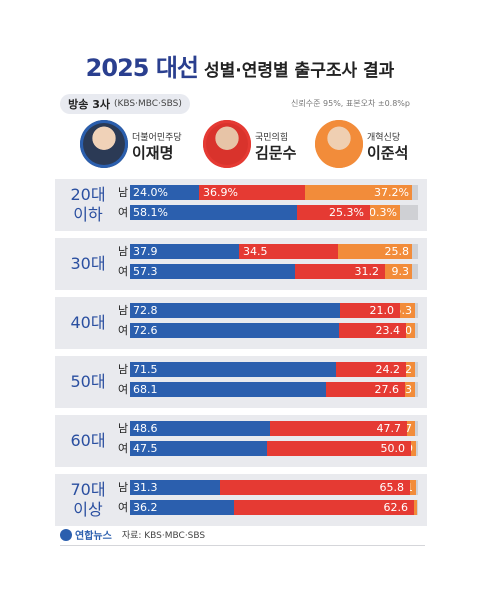  I want to click on age-label-line: 30대, so click(88, 263).